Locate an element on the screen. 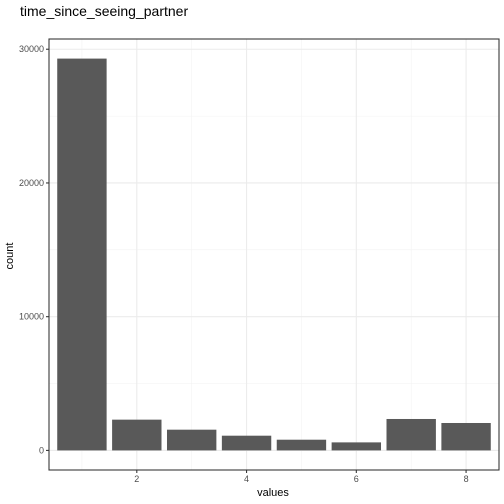 Image resolution: width=504 pixels, height=504 pixels. y-tick-label: 10000 is located at coordinates (31, 317).